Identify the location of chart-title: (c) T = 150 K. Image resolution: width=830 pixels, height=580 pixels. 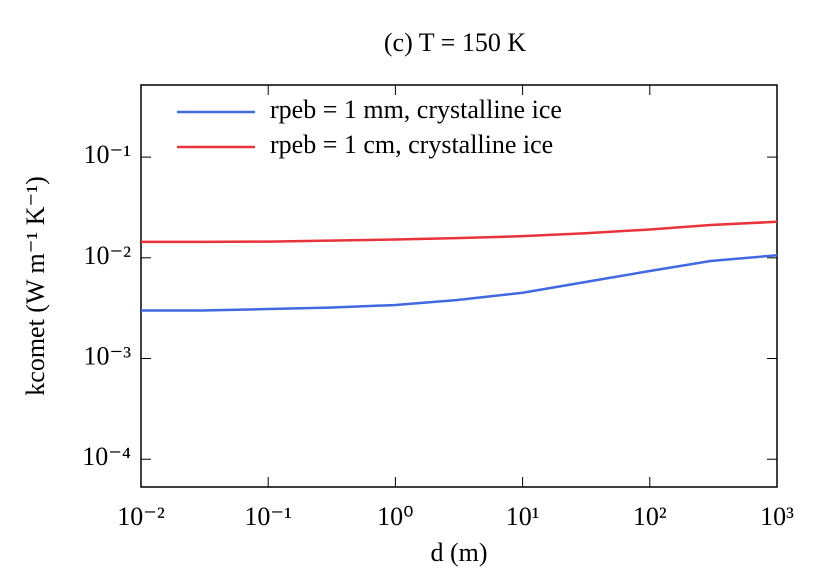
(455, 42).